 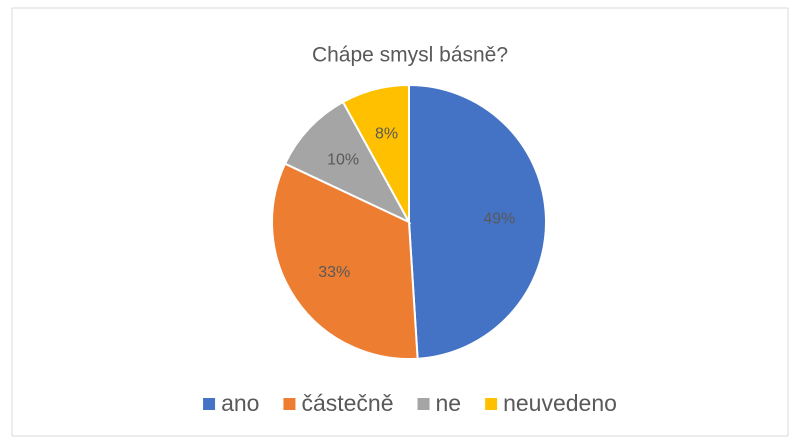 What do you see at coordinates (560, 403) in the screenshot?
I see `legend-label: neuvedeno` at bounding box center [560, 403].